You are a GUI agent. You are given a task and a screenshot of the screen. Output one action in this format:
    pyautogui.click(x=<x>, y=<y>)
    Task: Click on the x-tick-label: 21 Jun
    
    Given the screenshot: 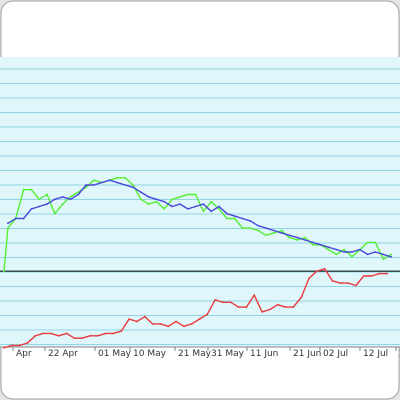 What is the action you would take?
    pyautogui.click(x=307, y=354)
    